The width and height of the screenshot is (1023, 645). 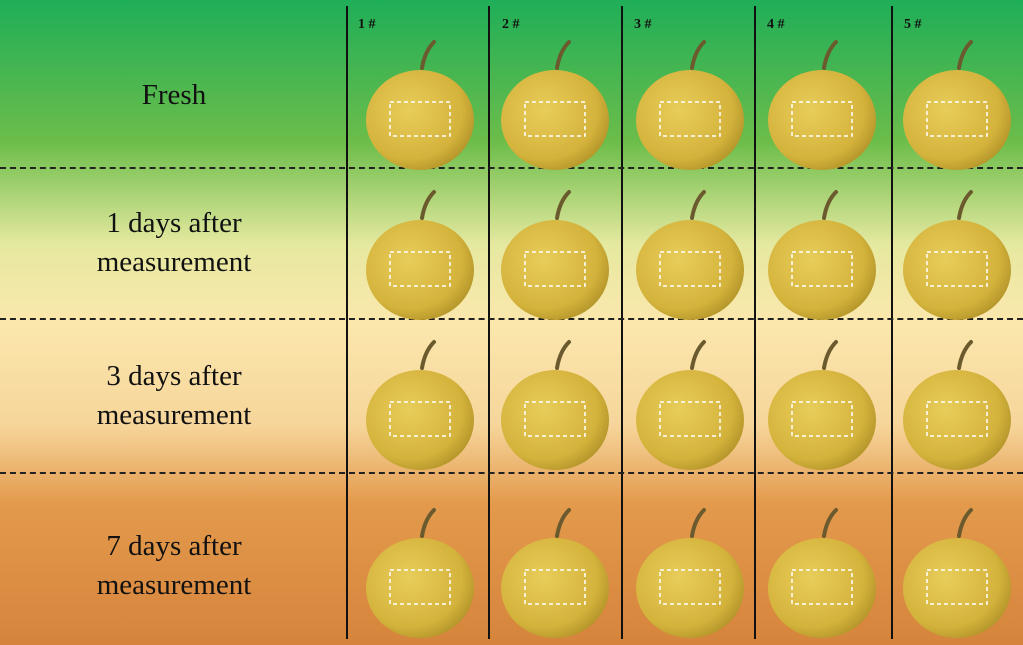 I want to click on row-label-3-days-line2: measurement, so click(x=174, y=415).